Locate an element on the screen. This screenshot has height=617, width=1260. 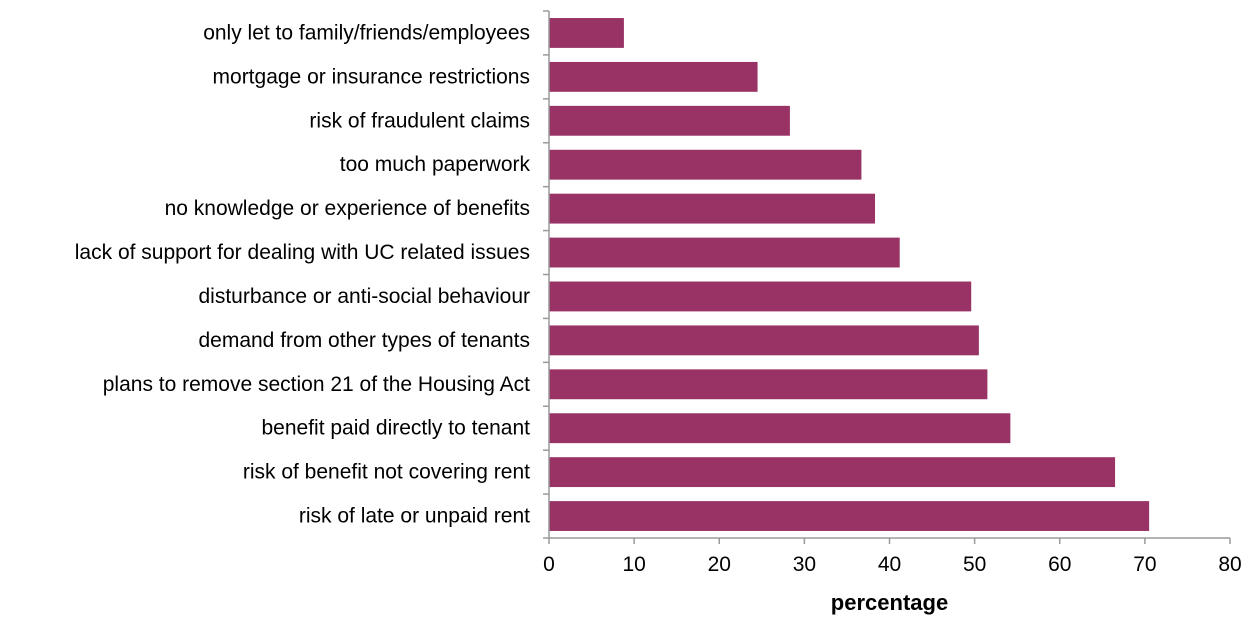
category-label: risk of fraudulent claims is located at coordinates (419, 120).